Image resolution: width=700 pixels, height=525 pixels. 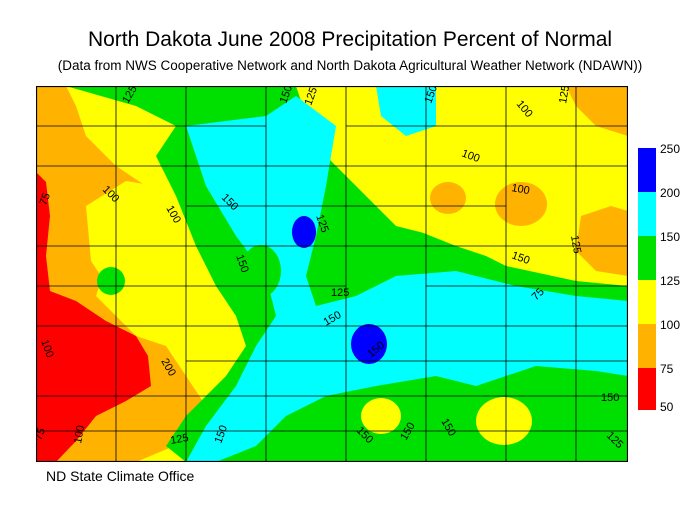 What do you see at coordinates (597, 111) in the screenshot?
I see `zone-75-100-ne-corner` at bounding box center [597, 111].